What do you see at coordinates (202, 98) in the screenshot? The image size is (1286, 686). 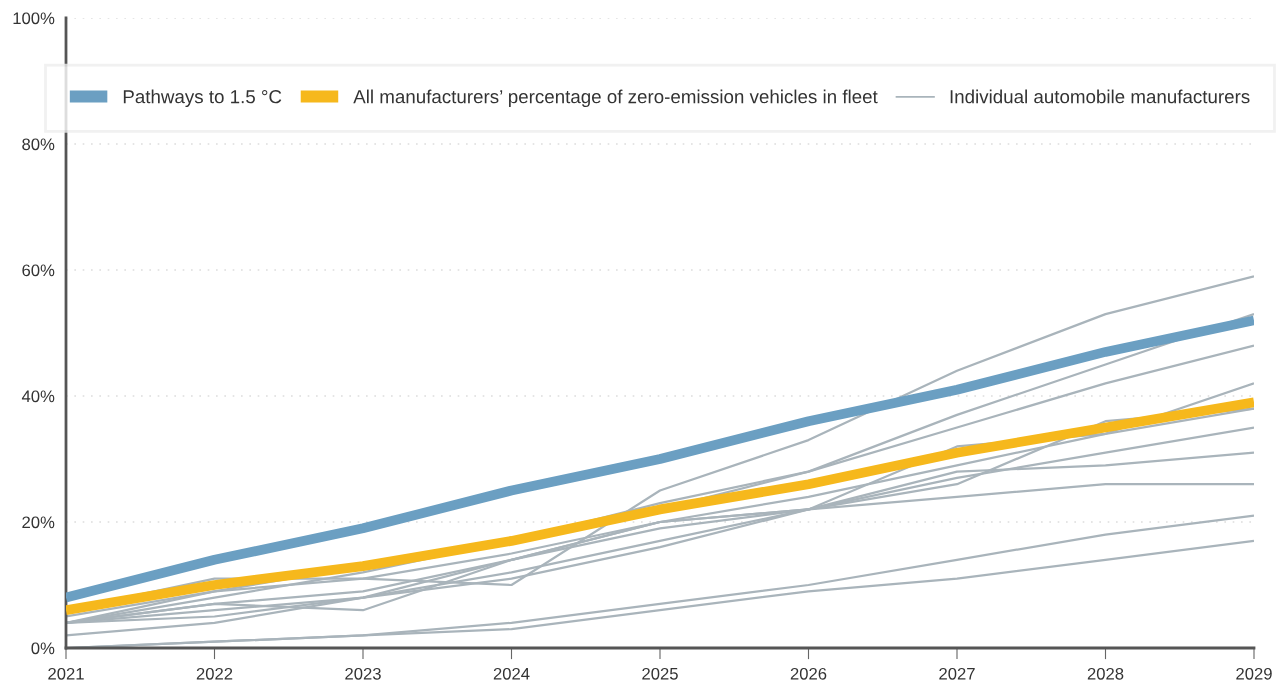 I see `legend-label: Pathways to 1.5 °C` at bounding box center [202, 98].